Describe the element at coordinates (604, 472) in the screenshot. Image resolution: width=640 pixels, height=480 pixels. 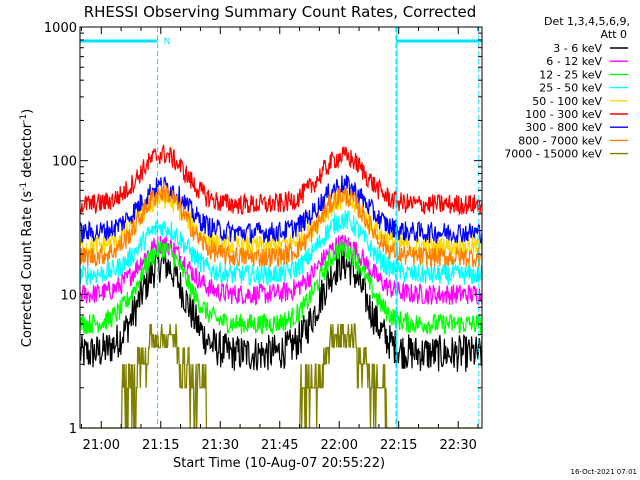
I see `footer-timestamp: 16-Oct-2021 07:01` at that location.